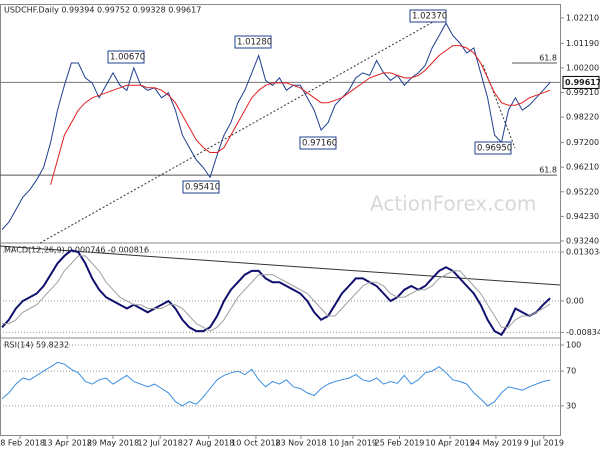 Image resolution: width=600 pixels, height=450 pixels. What do you see at coordinates (276, 384) in the screenshot?
I see `series-line` at bounding box center [276, 384].